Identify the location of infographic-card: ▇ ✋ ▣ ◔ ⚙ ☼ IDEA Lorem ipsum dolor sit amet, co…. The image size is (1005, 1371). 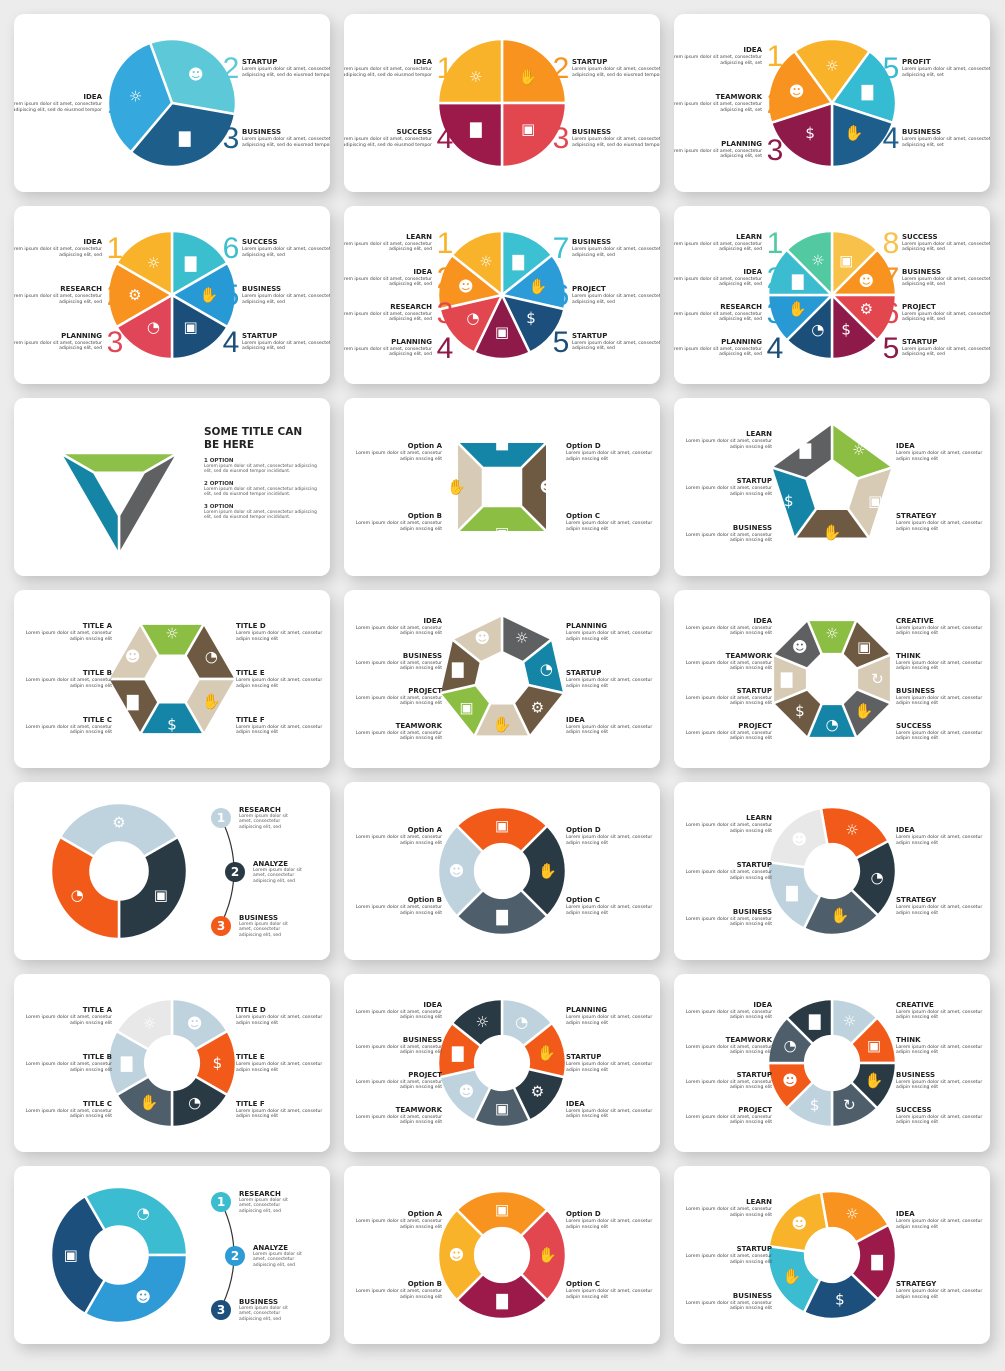
(172, 295).